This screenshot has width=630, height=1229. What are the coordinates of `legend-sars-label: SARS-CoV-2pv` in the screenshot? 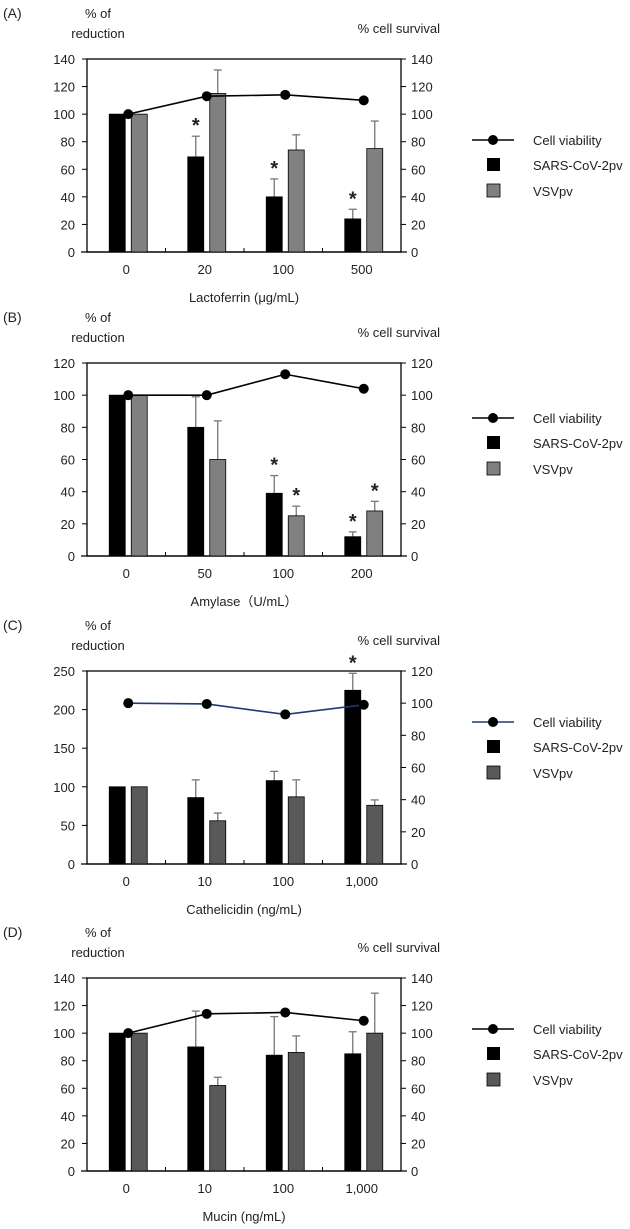 It's located at (578, 747).